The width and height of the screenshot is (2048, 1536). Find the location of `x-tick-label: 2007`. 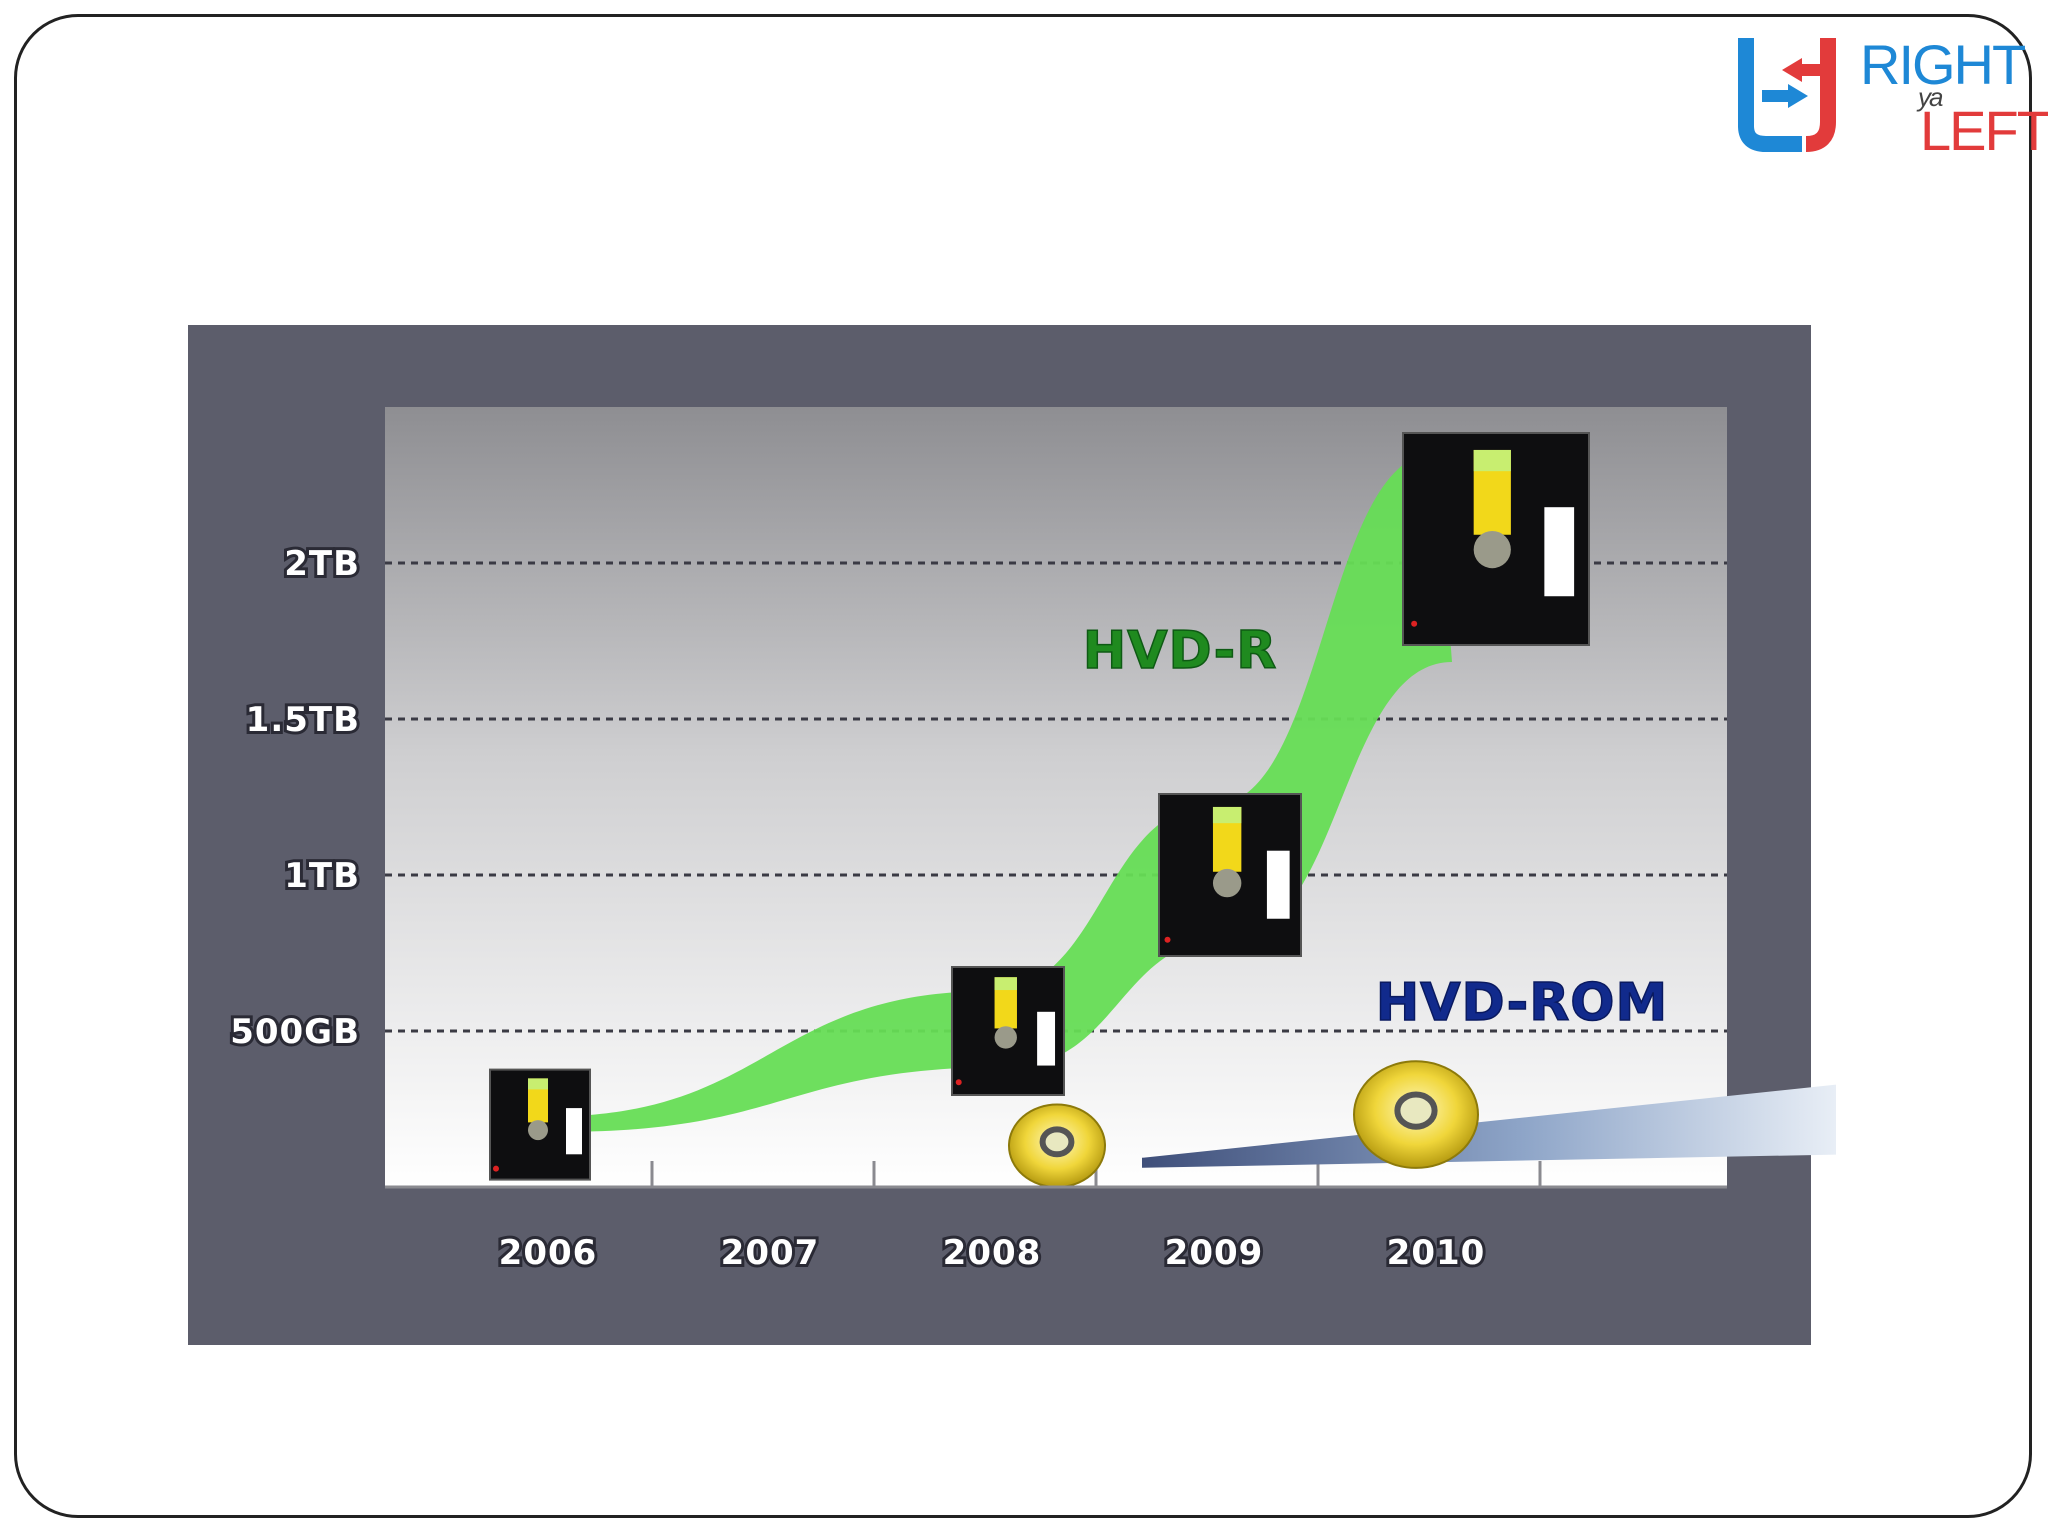

x-tick-label: 2007 is located at coordinates (770, 1253).